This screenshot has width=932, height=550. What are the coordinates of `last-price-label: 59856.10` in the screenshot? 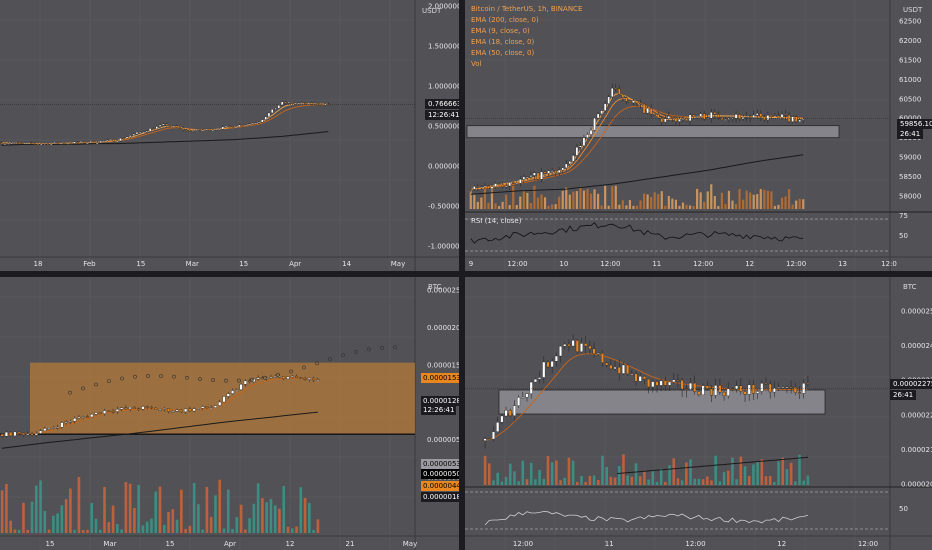 It's located at (914, 124).